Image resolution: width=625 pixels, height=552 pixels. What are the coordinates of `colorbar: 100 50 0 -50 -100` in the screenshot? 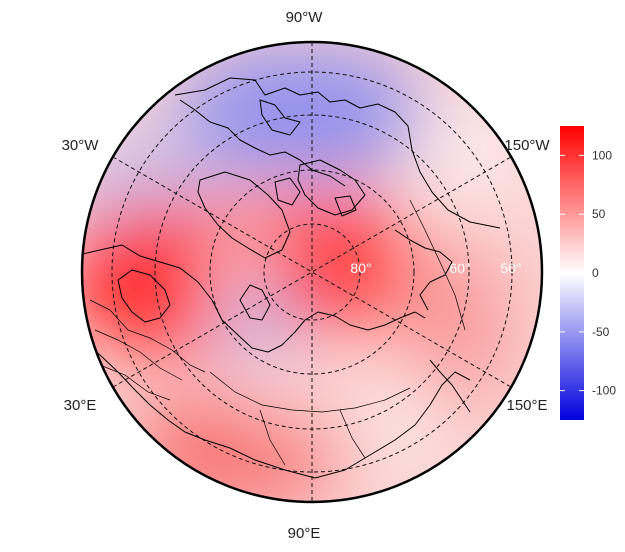 It's located at (588, 273).